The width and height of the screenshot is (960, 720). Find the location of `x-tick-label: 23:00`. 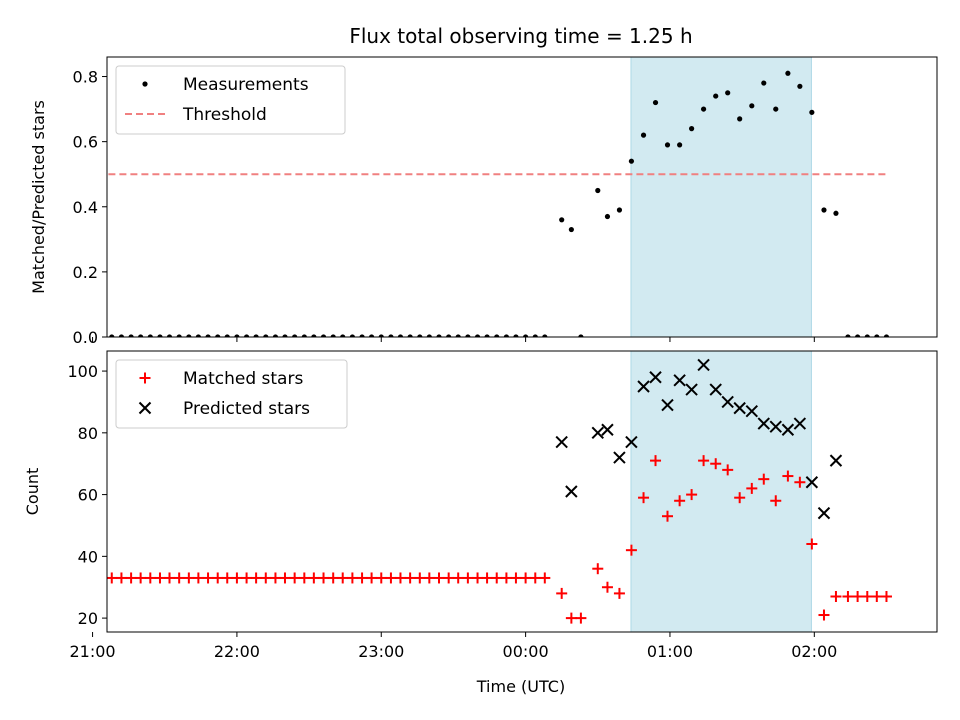

x-tick-label: 23:00 is located at coordinates (381, 651).